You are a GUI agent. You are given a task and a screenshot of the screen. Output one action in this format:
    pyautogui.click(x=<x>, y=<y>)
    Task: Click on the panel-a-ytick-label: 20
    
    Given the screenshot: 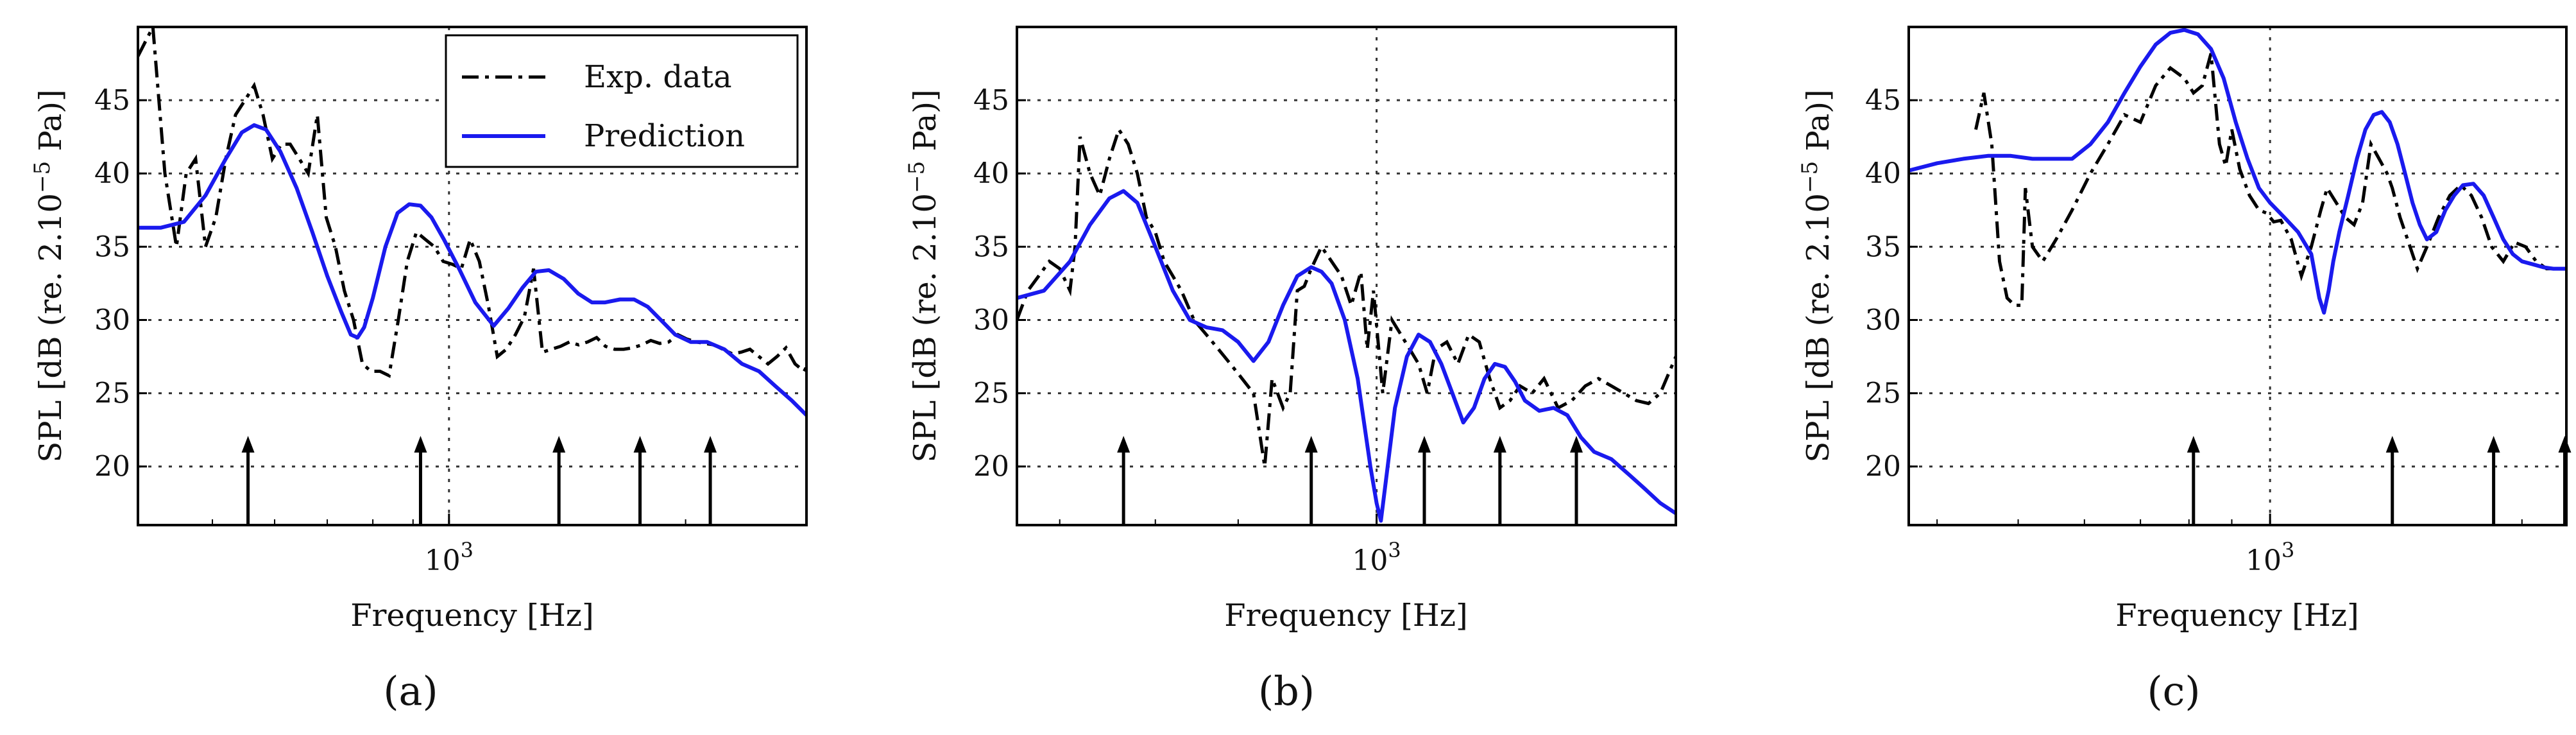 What is the action you would take?
    pyautogui.click(x=112, y=467)
    